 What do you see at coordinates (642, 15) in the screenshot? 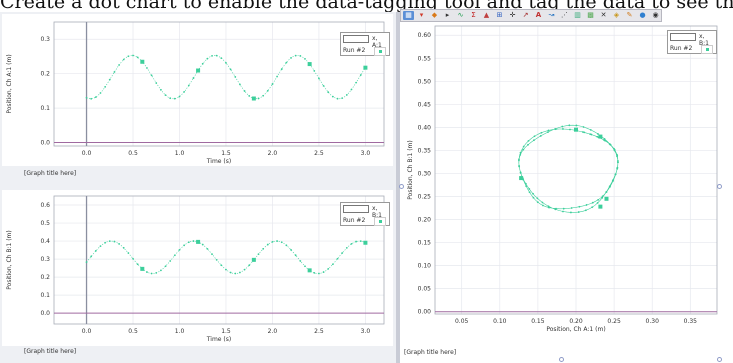
I see `color-icon: ●` at bounding box center [642, 15].